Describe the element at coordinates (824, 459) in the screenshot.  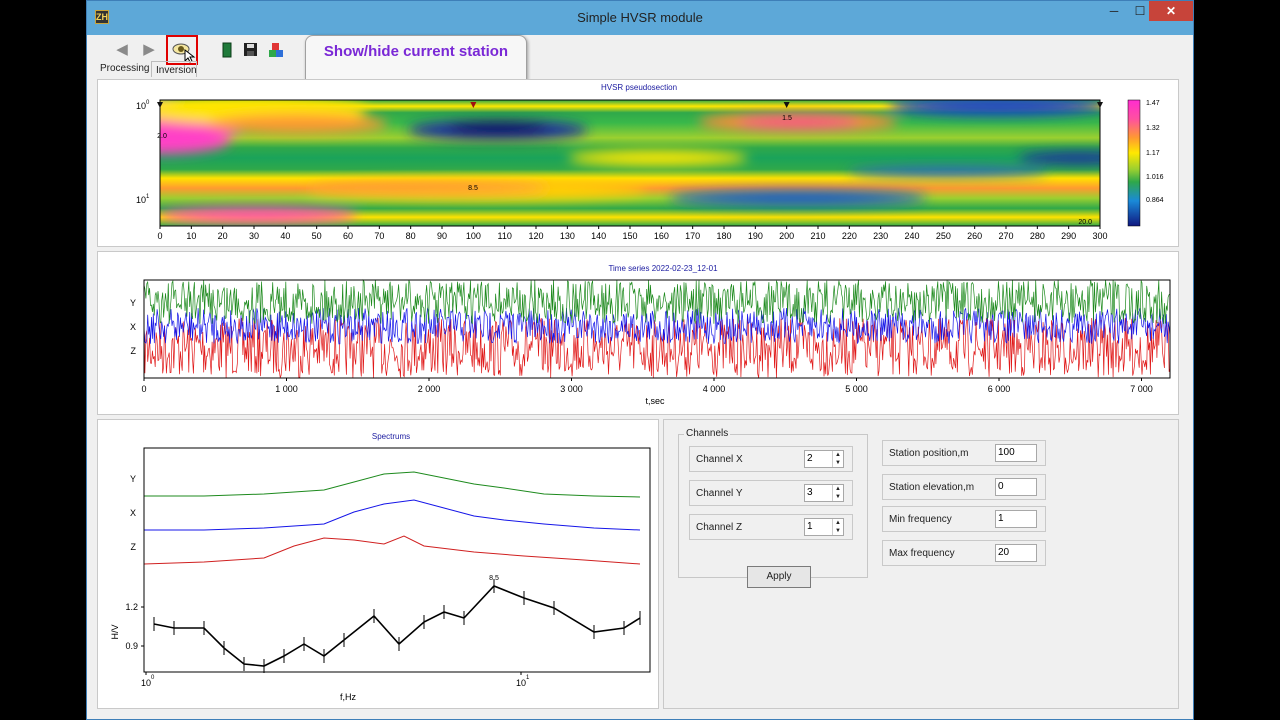
I see `channel-x-spinner: 2 ▲ ▼` at that location.